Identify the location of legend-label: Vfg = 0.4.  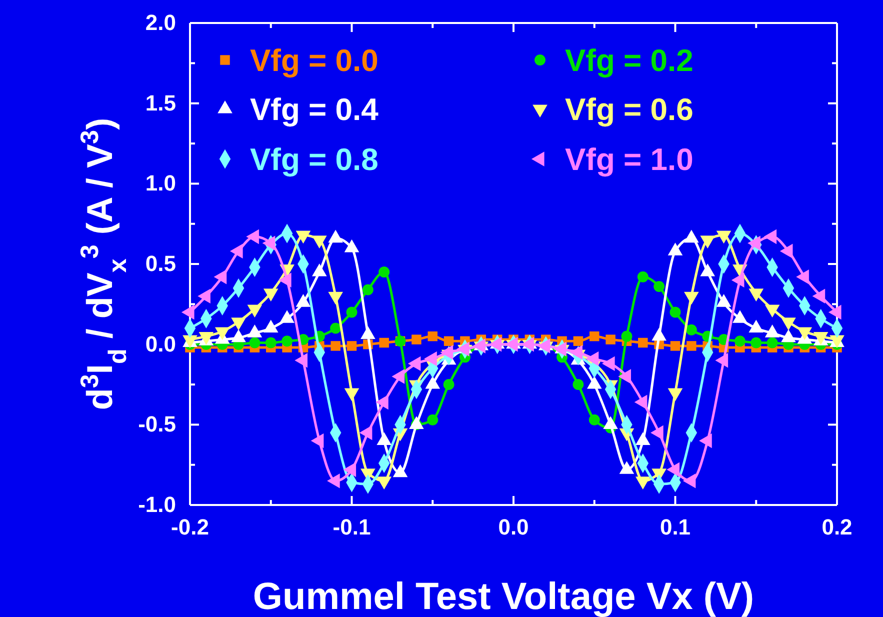
(315, 109).